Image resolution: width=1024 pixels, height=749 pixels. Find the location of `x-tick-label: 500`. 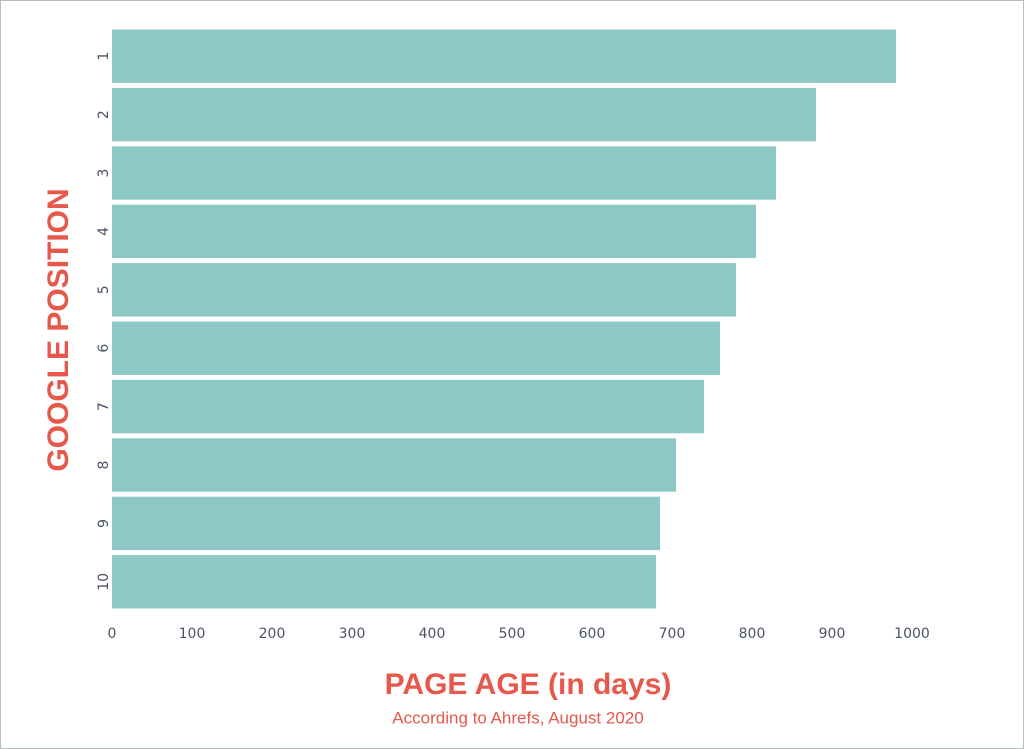

x-tick-label: 500 is located at coordinates (512, 634).